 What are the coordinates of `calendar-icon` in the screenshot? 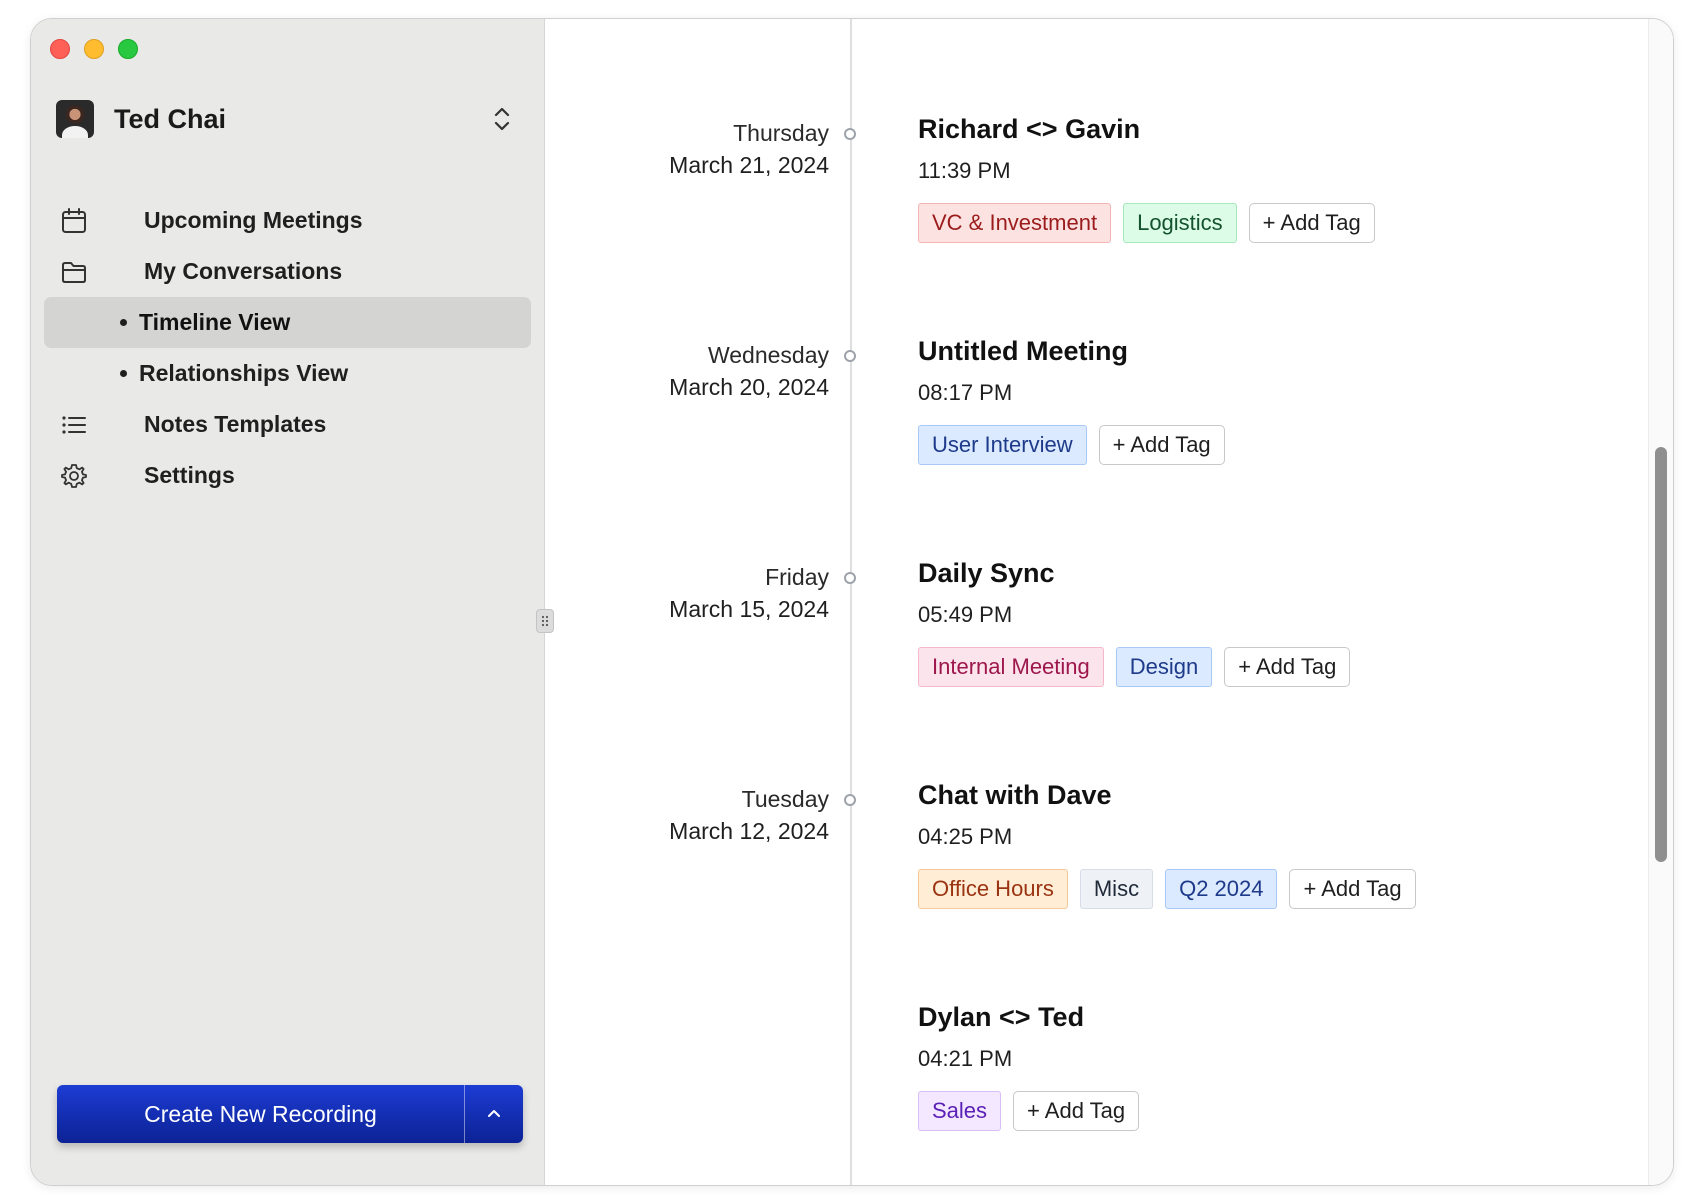 It's located at (74, 220).